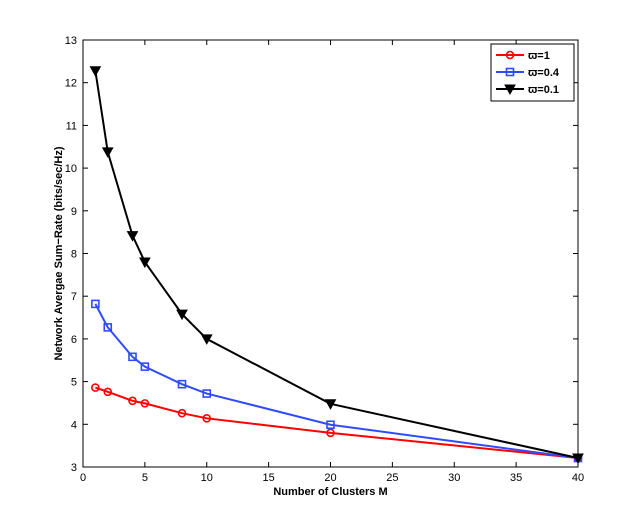 The image size is (637, 526). What do you see at coordinates (543, 90) in the screenshot?
I see `legend-label: ϖ=0.1` at bounding box center [543, 90].